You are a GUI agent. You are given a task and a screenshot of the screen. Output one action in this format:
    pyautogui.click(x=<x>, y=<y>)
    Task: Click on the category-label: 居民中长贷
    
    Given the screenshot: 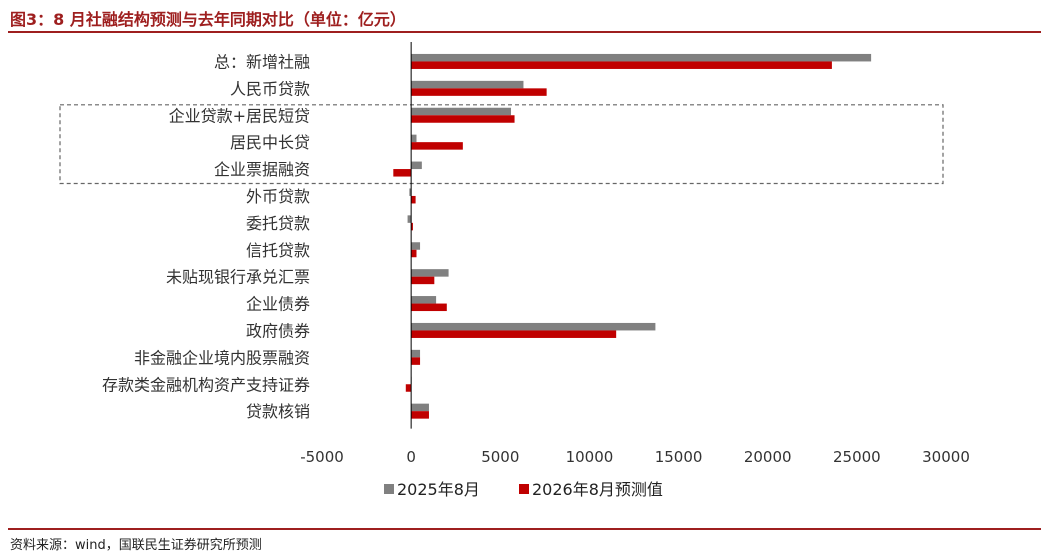 What is the action you would take?
    pyautogui.click(x=270, y=142)
    